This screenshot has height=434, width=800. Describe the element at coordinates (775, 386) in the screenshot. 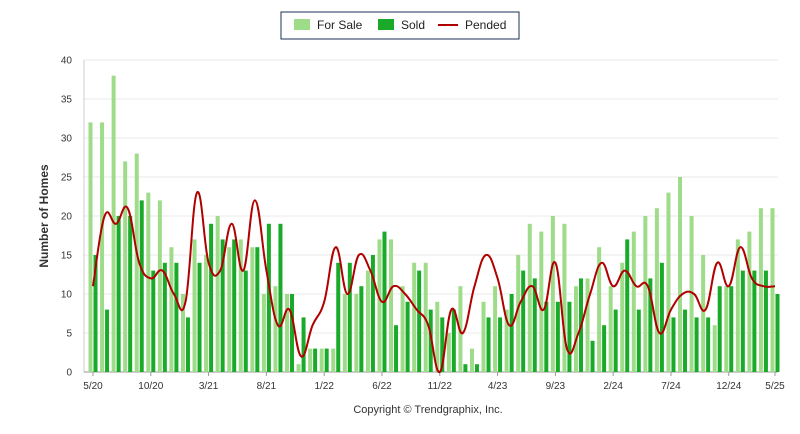

I see `x-tick-label: 5/25` at that location.